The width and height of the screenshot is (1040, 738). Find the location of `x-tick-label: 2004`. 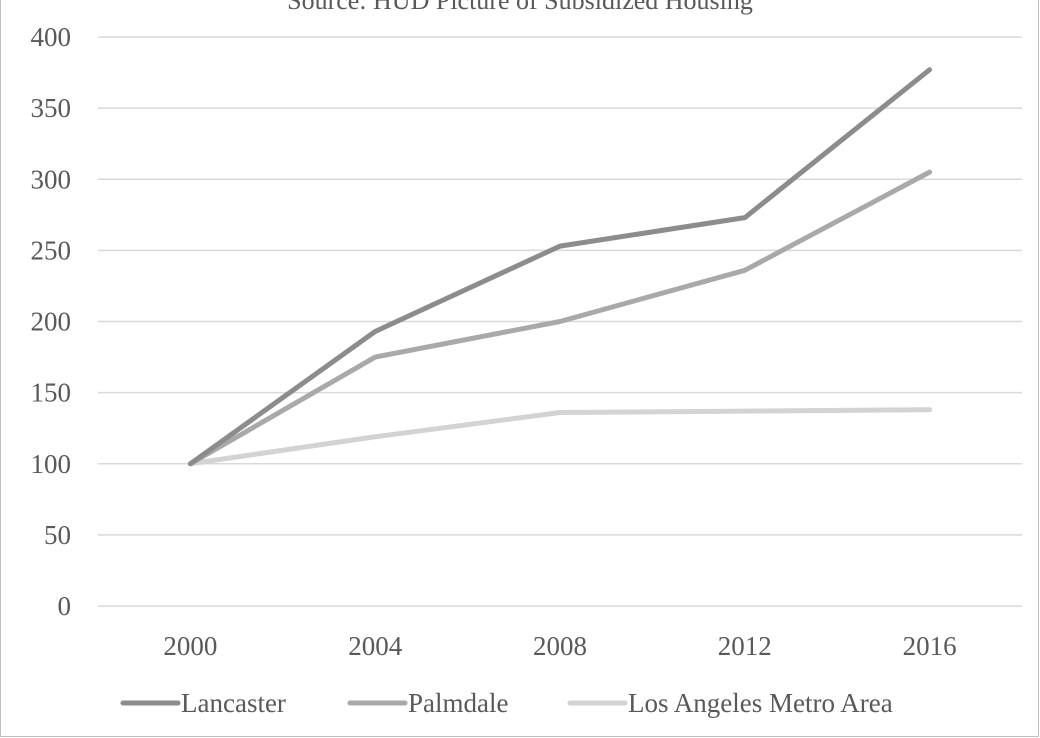

x-tick-label: 2004 is located at coordinates (375, 646).